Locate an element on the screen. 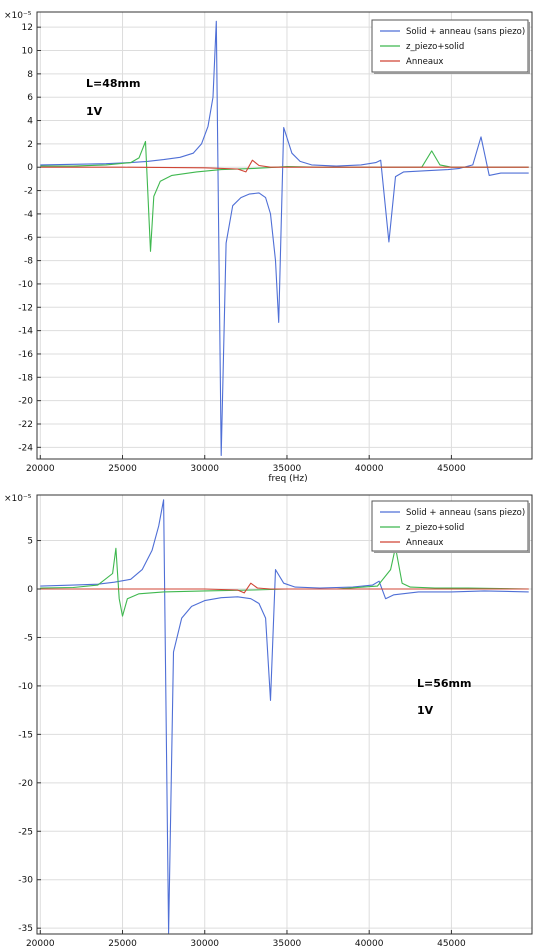 The width and height of the screenshot is (540, 949). y-tick-label: -12 is located at coordinates (25, 308).